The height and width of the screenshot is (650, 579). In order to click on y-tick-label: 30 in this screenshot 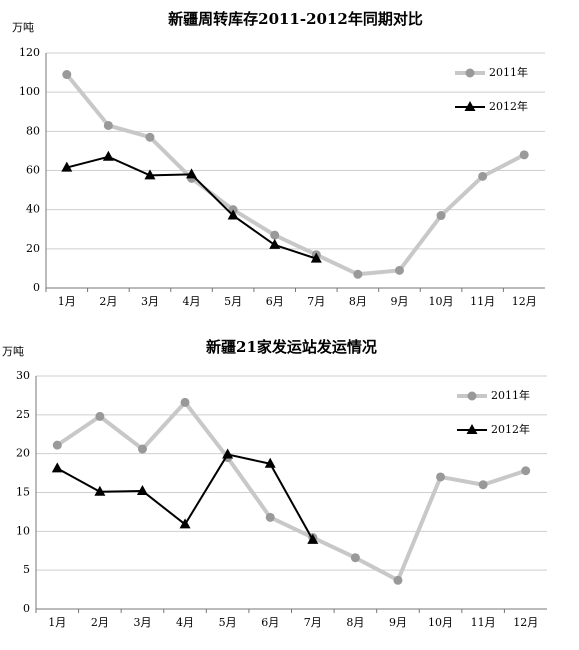, I will do `click(23, 375)`.